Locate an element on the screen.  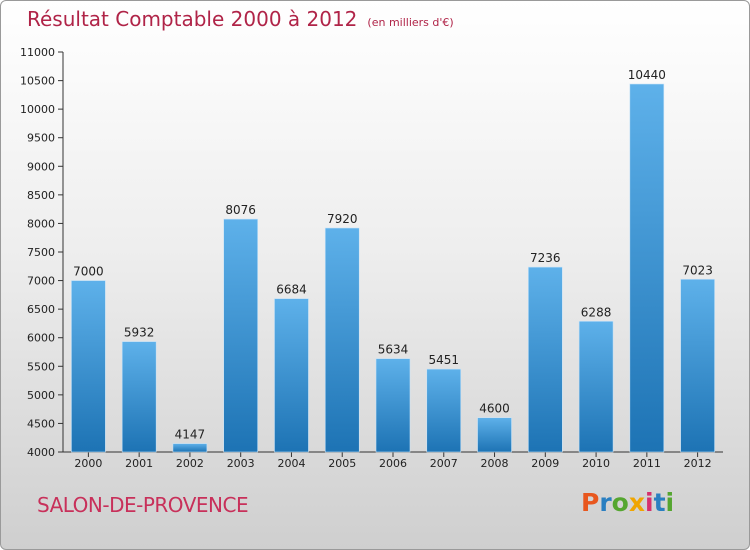
bar-2000 is located at coordinates (88, 366).